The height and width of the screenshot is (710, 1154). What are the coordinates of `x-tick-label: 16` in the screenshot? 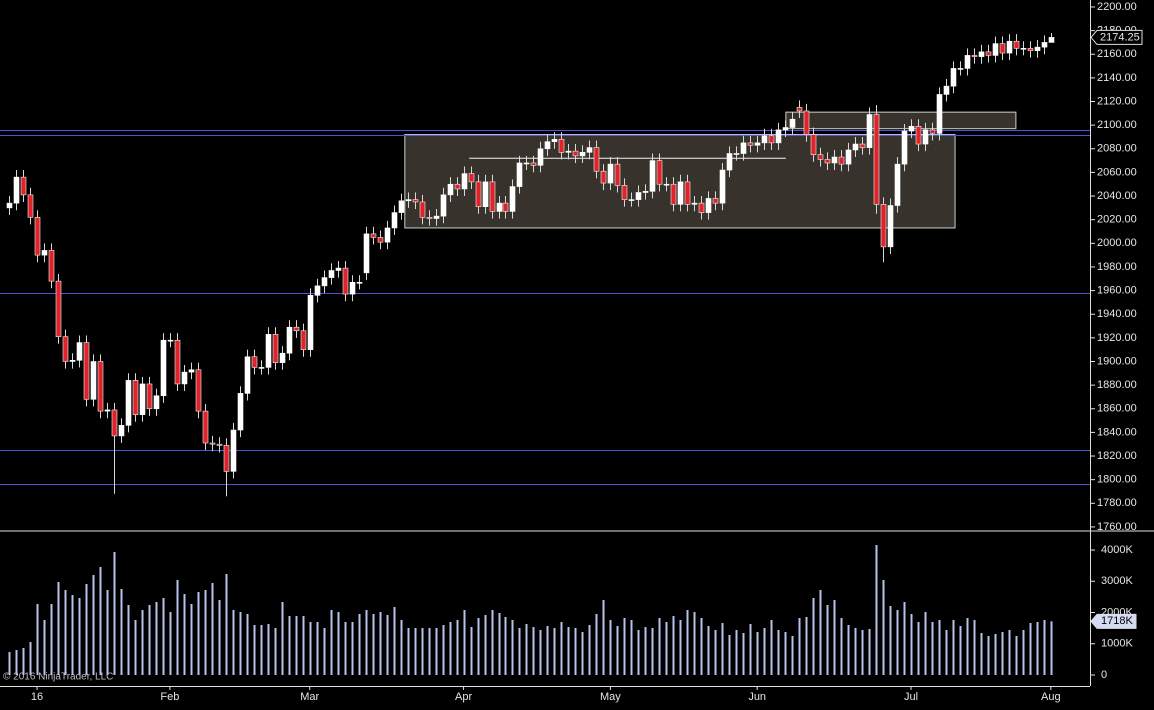 It's located at (37, 697).